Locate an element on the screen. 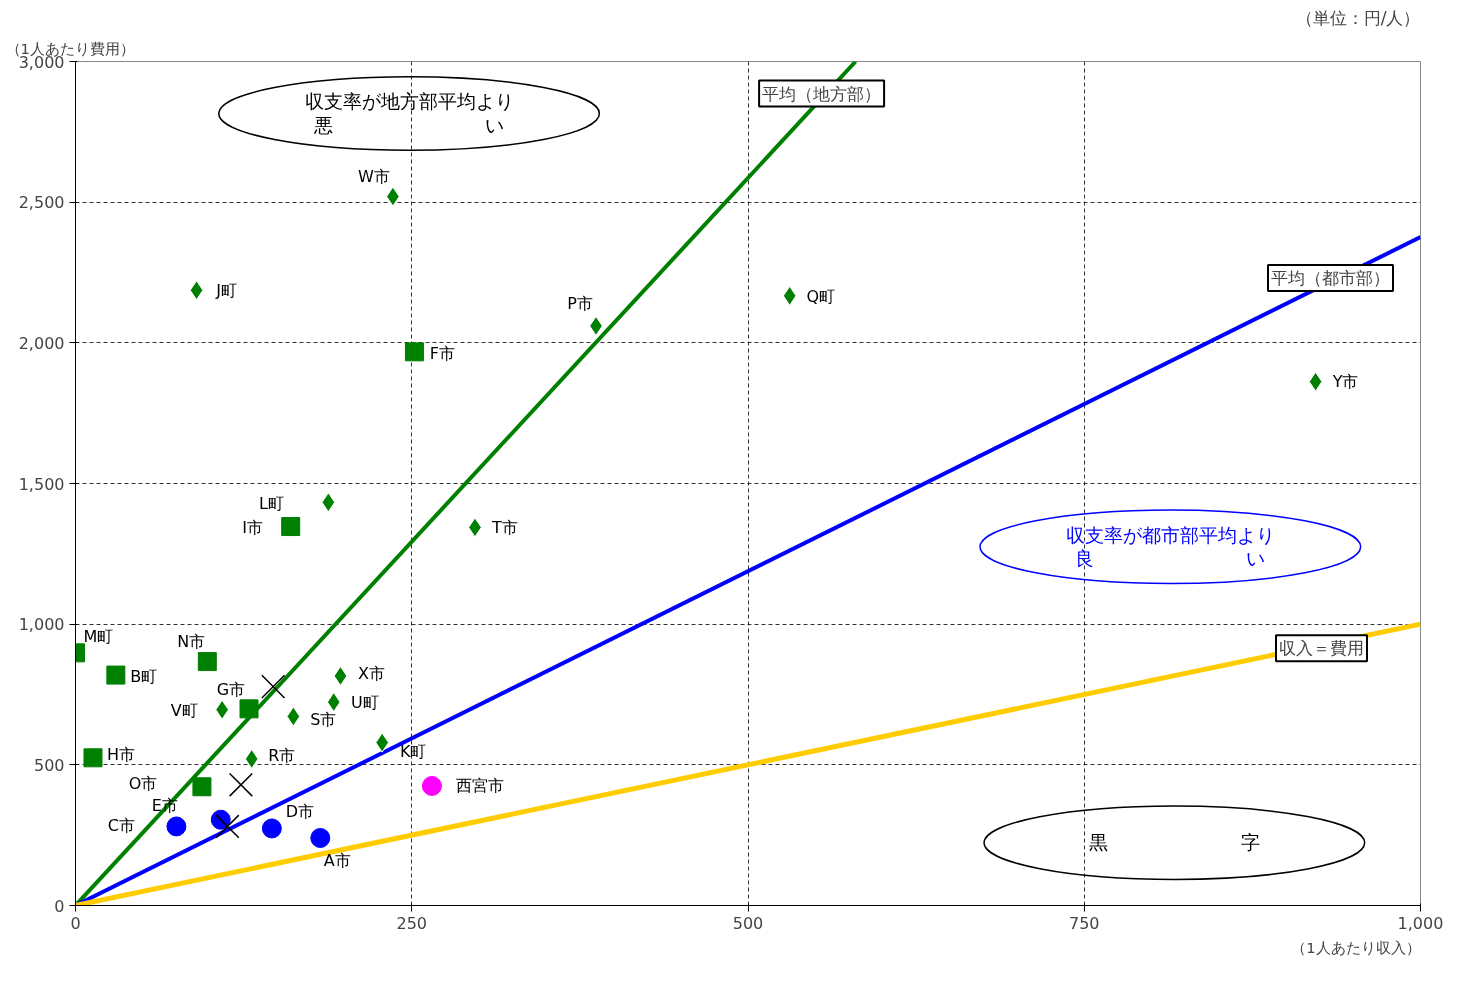  series-label: 平均（都市部） is located at coordinates (1330, 278).